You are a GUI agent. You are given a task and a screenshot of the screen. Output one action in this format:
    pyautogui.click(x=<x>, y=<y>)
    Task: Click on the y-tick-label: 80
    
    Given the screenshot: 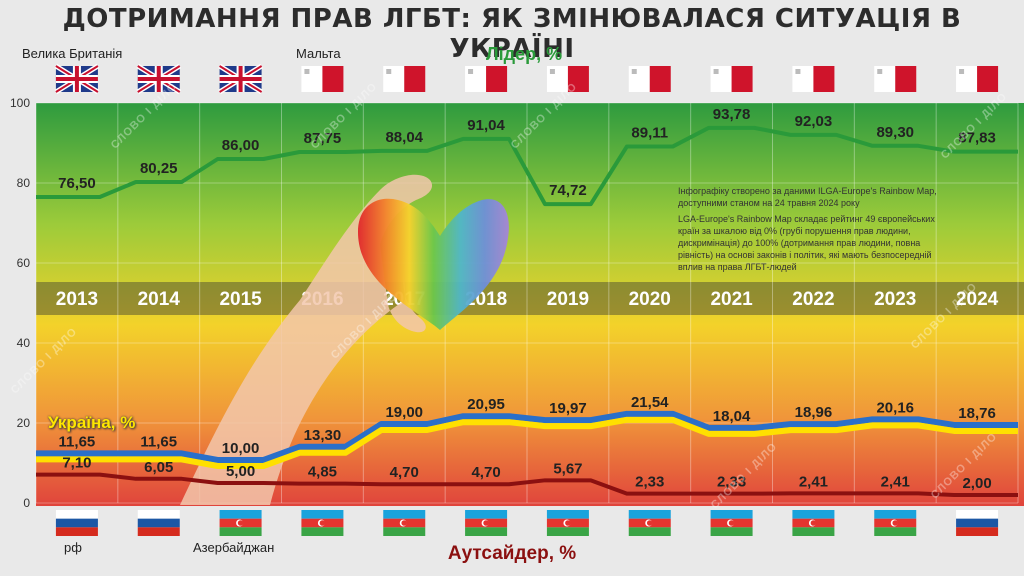 What is the action you would take?
    pyautogui.click(x=24, y=183)
    